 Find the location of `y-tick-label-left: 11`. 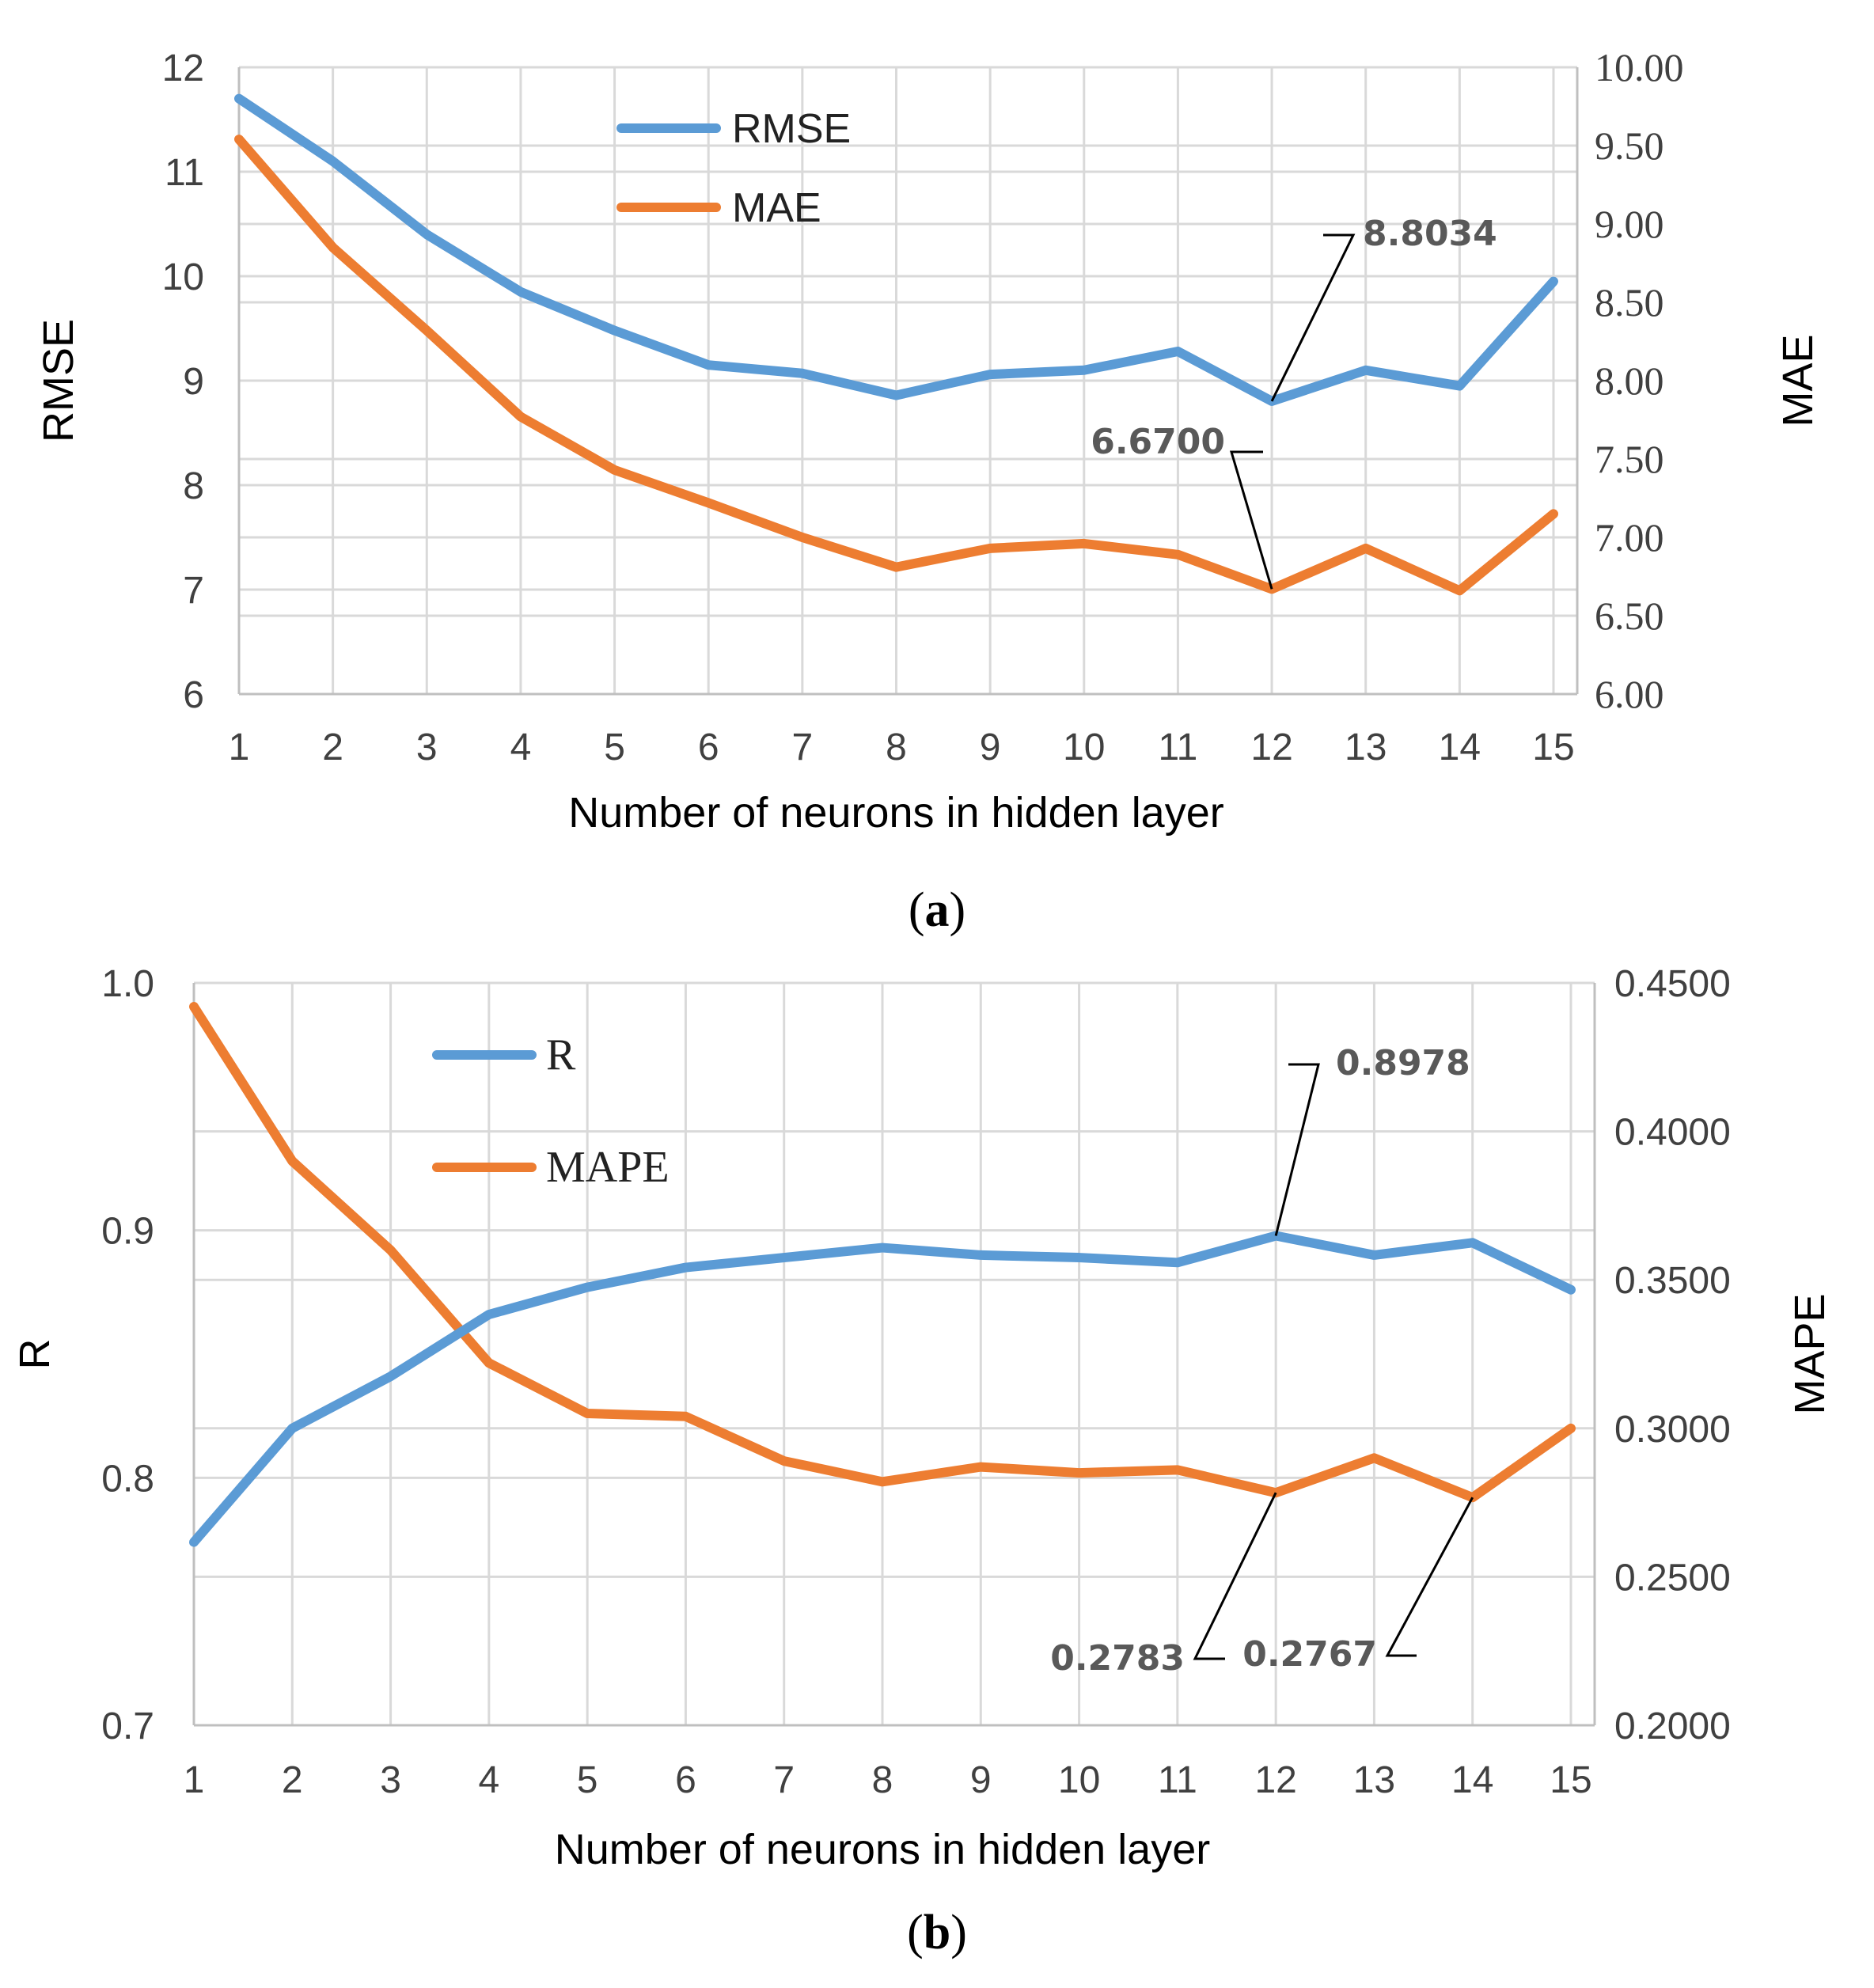

y-tick-label-left: 11 is located at coordinates (184, 173).